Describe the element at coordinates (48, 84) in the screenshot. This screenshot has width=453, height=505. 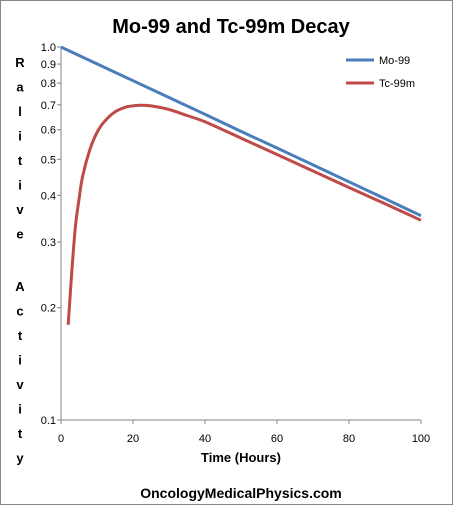
I see `y-tick-label: 0.8` at that location.